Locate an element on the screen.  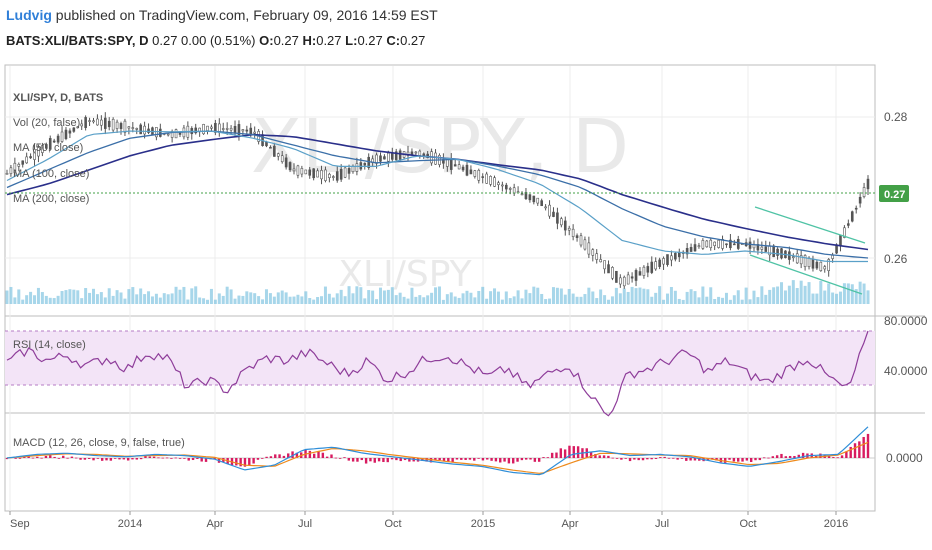
time-tick-label: Oct is located at coordinates (747, 524).